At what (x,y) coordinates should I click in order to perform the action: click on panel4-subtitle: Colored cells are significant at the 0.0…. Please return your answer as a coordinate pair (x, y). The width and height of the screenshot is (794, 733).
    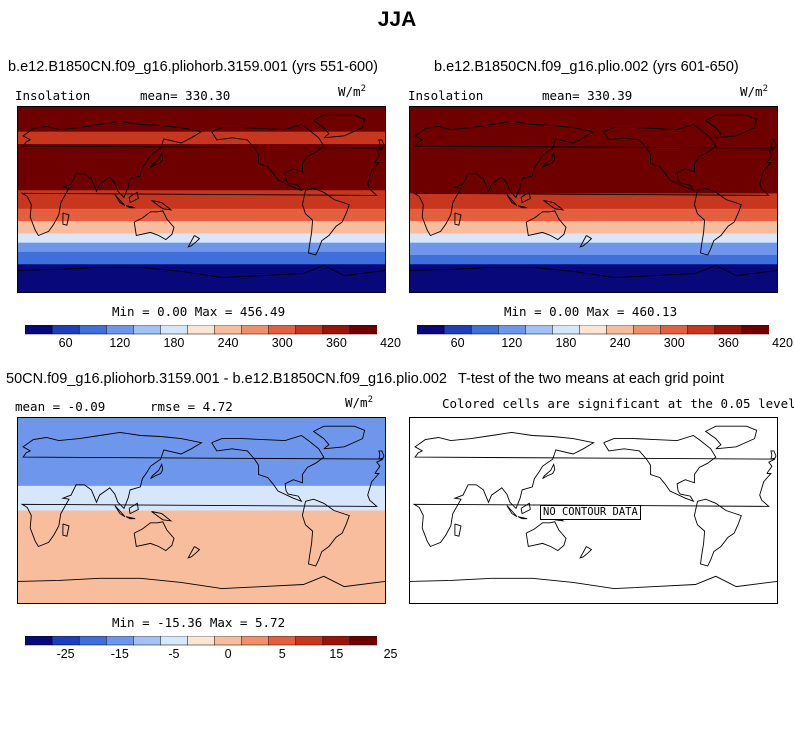
    Looking at the image, I should click on (618, 403).